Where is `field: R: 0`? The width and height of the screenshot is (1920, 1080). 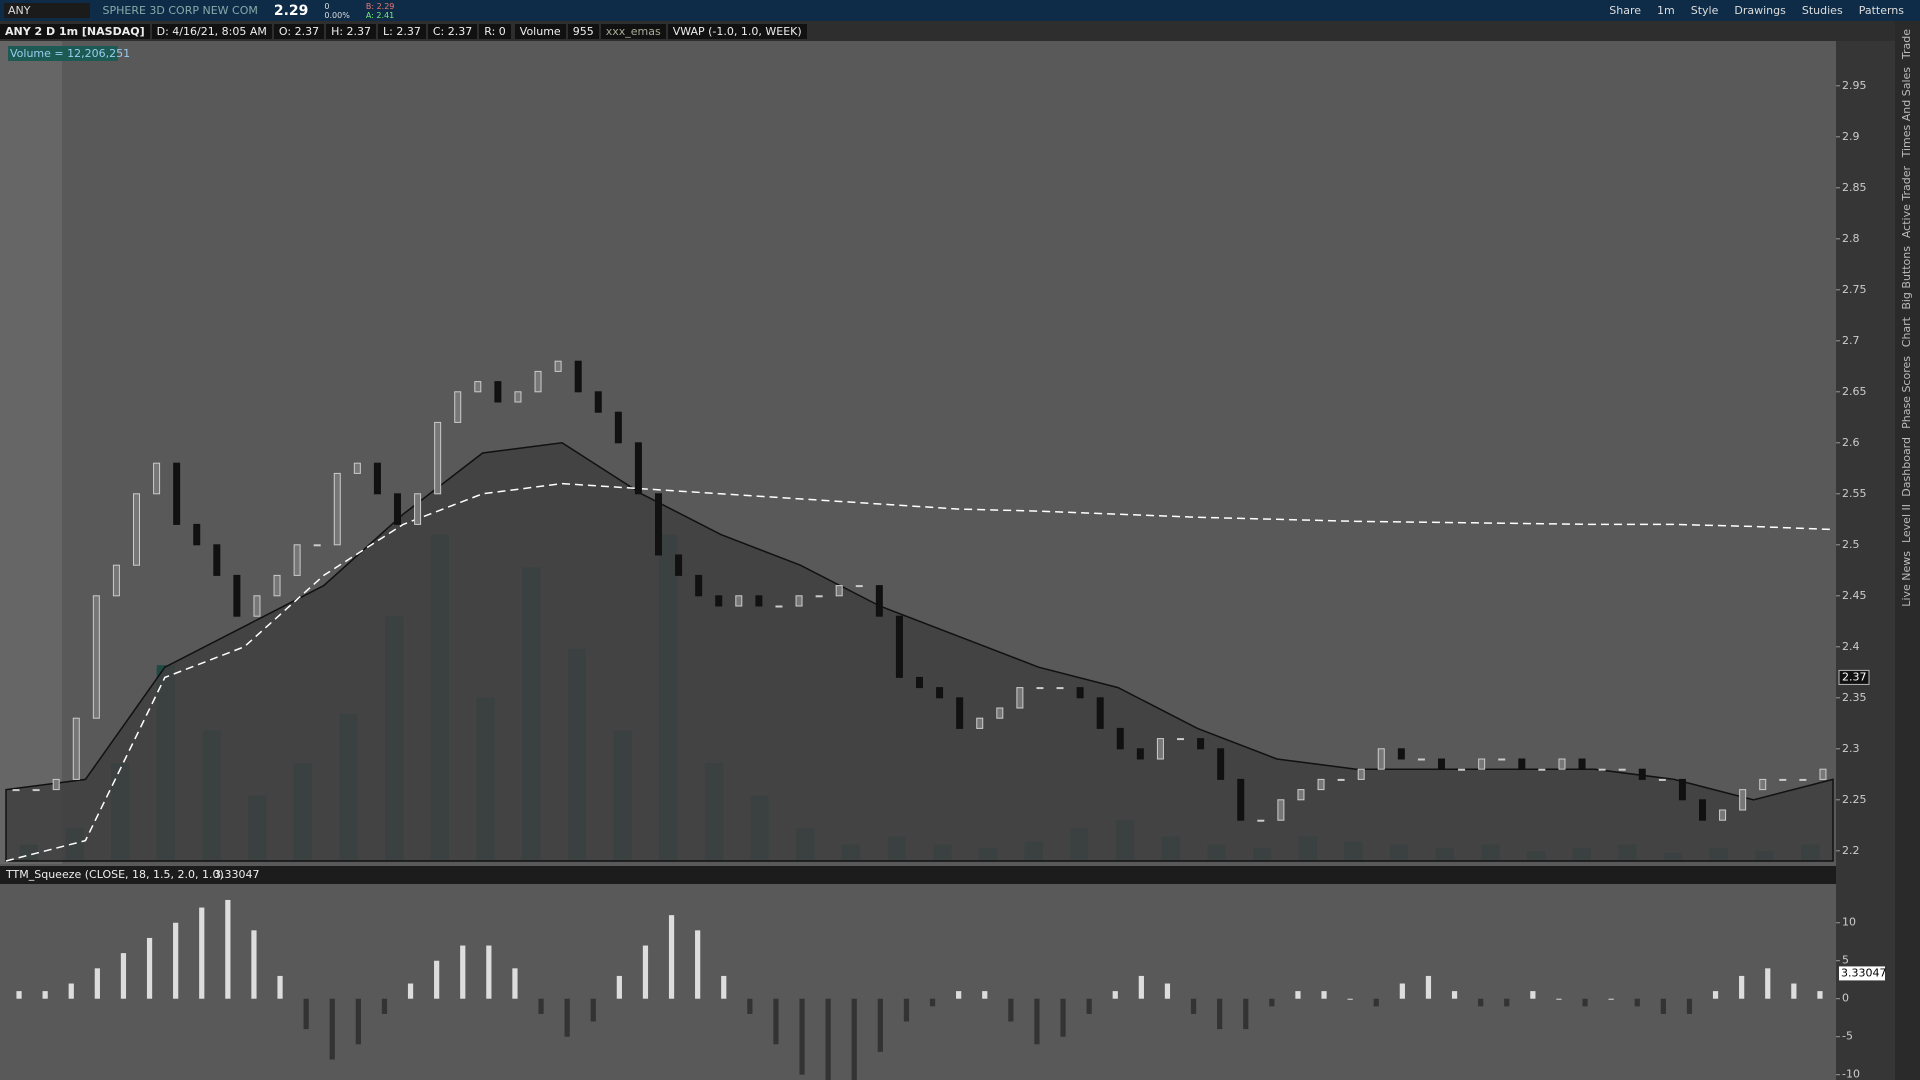
field: R: 0 is located at coordinates (495, 31).